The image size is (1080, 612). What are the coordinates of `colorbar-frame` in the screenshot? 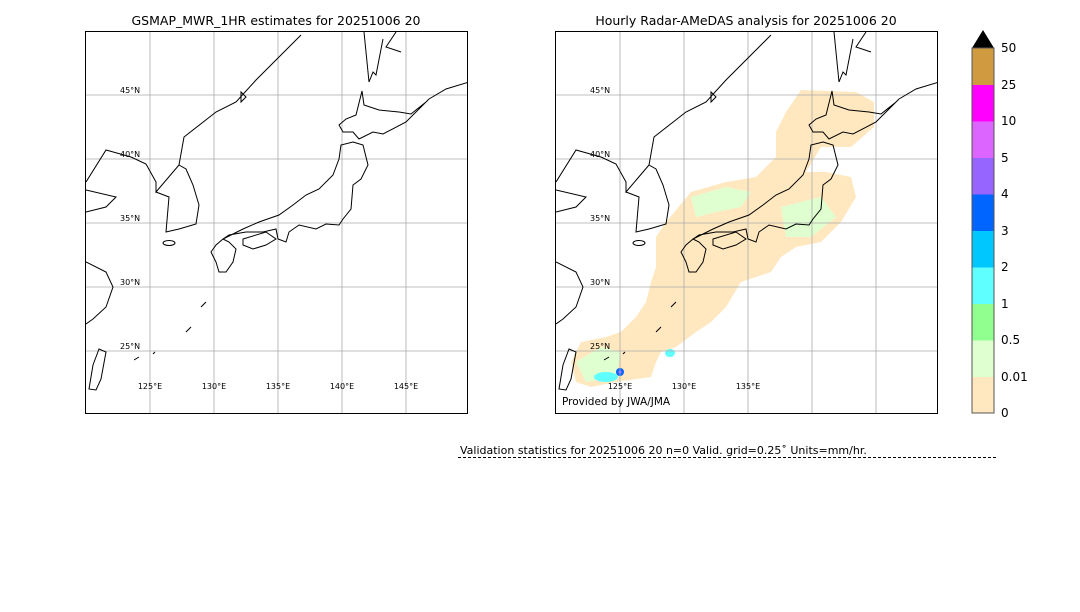 It's located at (983, 230).